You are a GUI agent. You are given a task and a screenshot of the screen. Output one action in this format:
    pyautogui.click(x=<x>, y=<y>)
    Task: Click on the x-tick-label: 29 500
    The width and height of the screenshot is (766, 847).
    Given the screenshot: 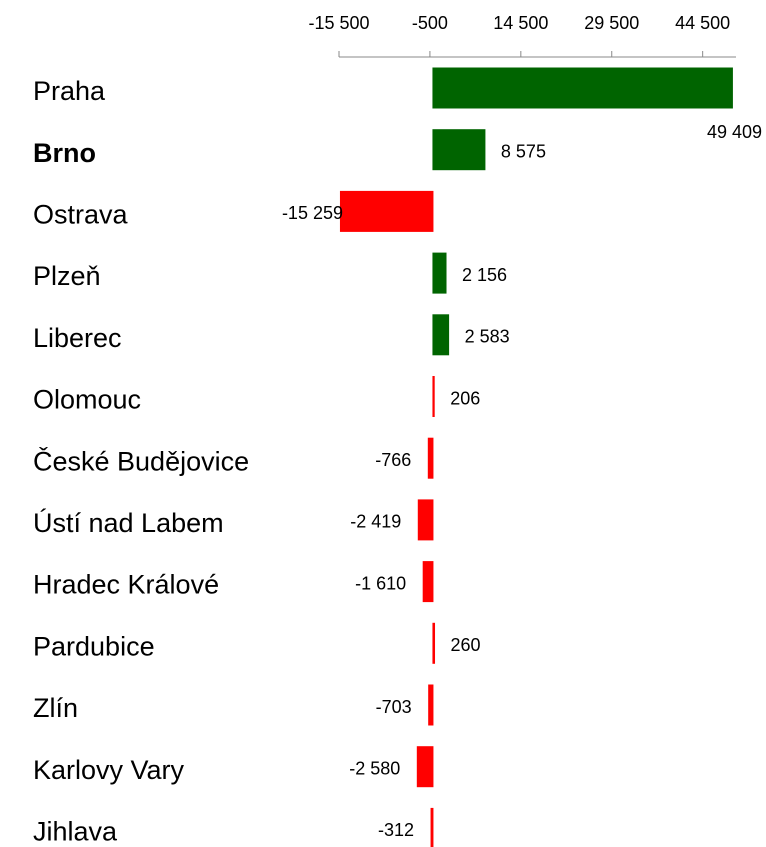 What is the action you would take?
    pyautogui.click(x=611, y=23)
    